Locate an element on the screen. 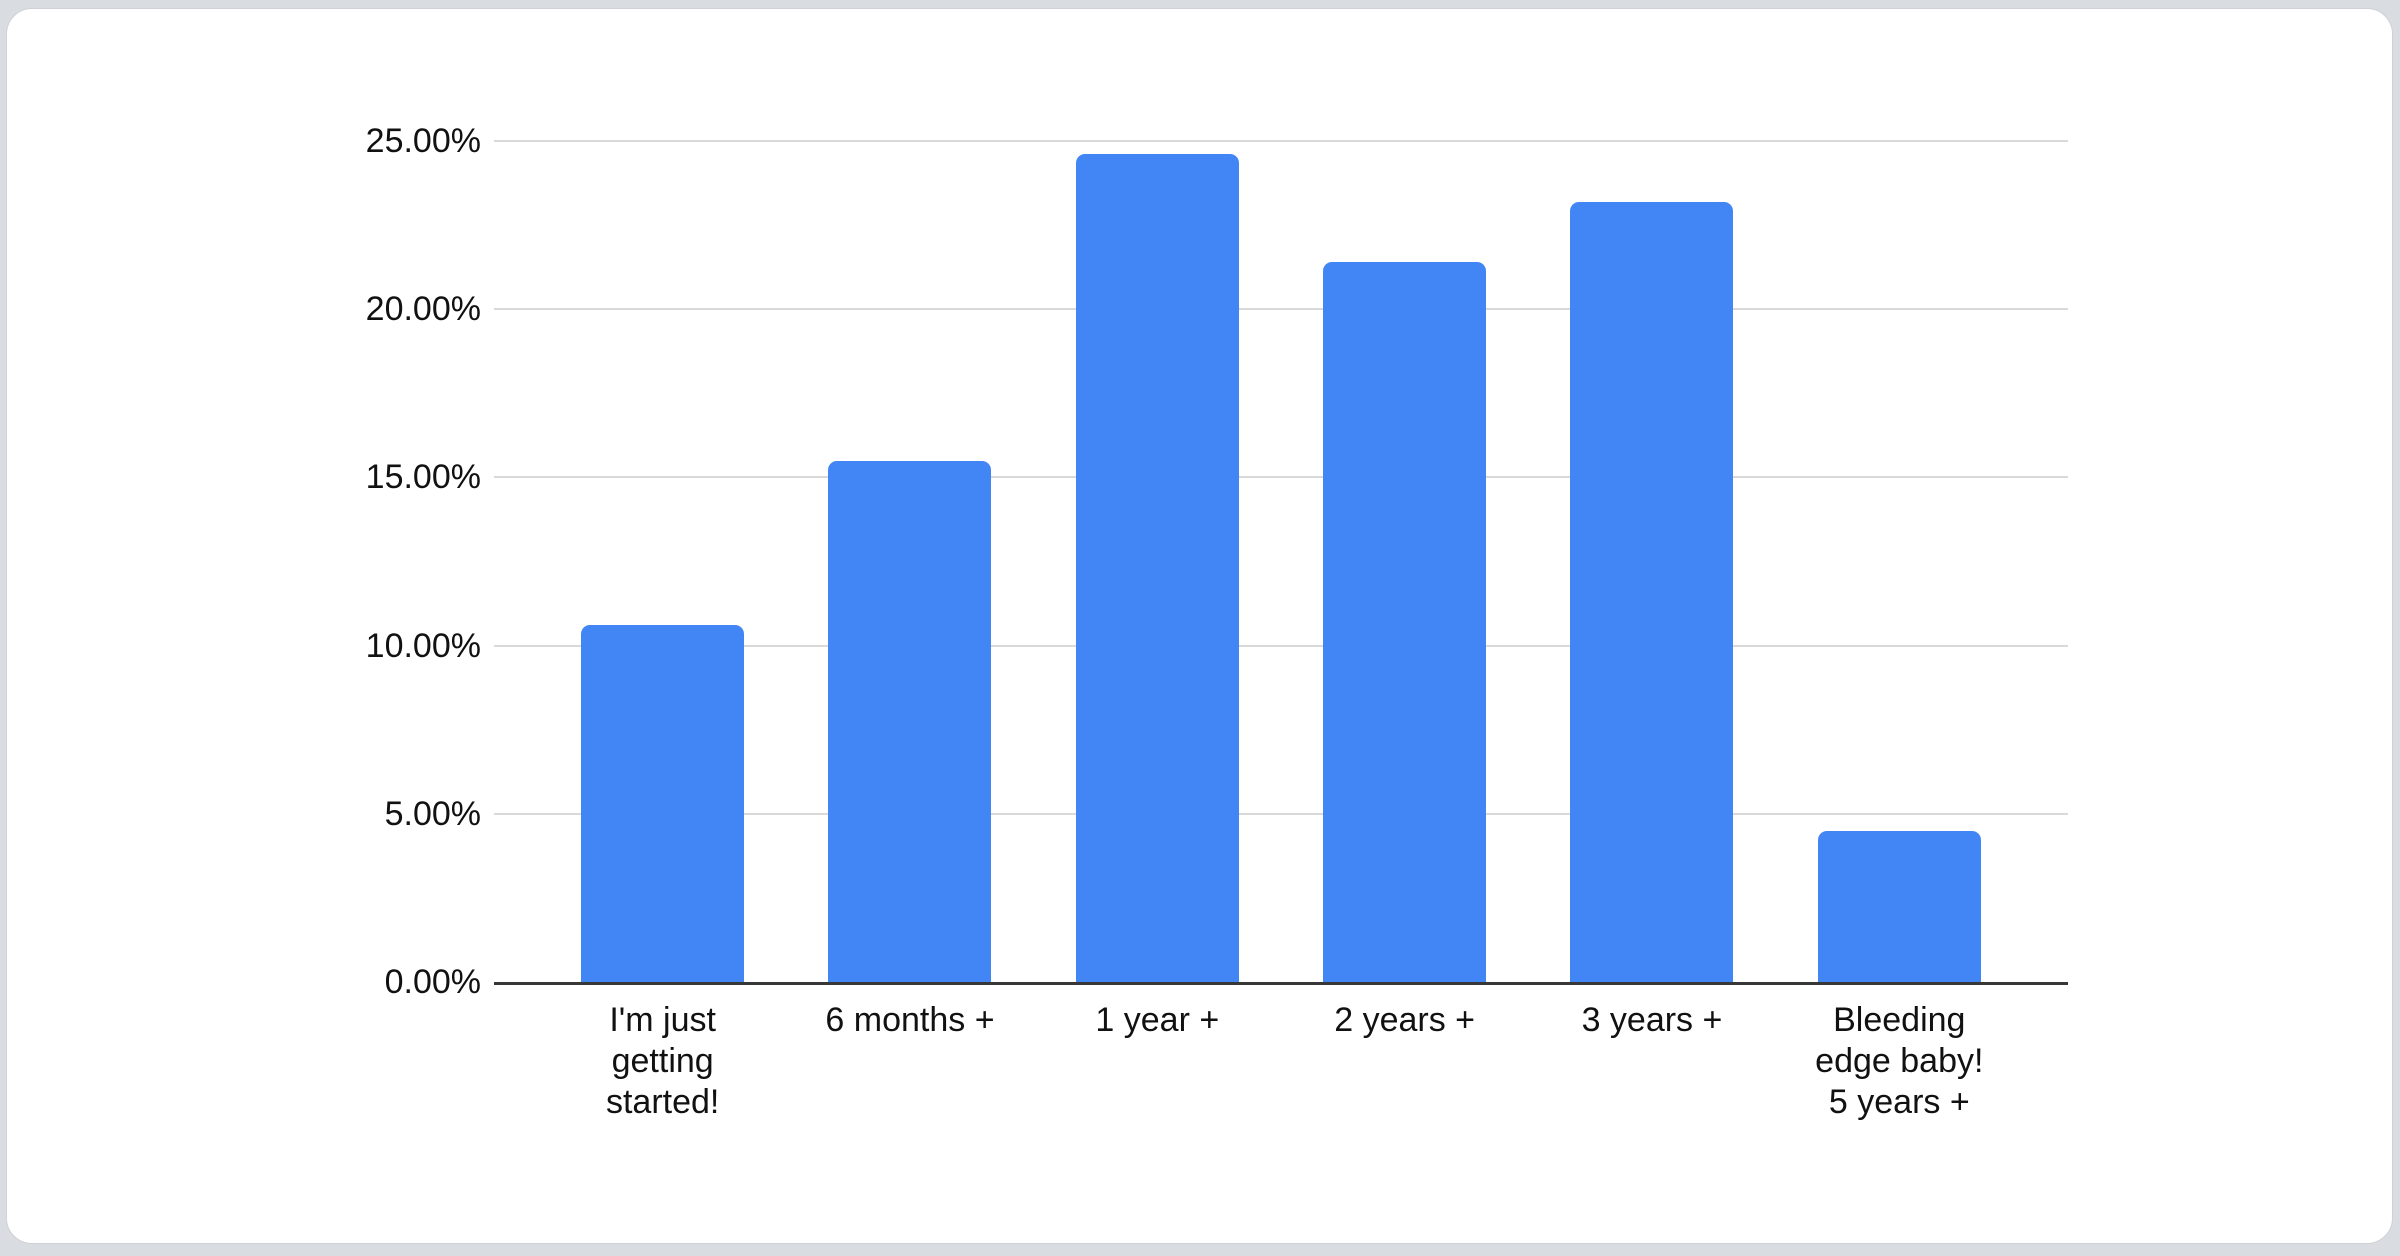 The height and width of the screenshot is (1256, 2400). y-axis-tick-label: 15.00% is located at coordinates (423, 477).